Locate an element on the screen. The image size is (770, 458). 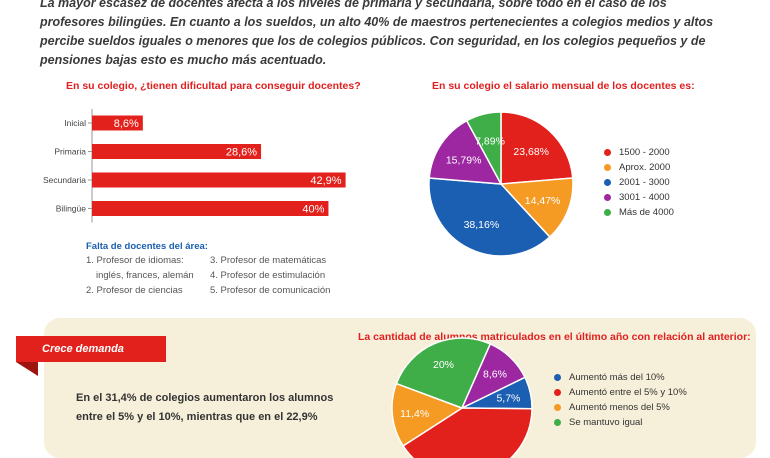
pie-value-label: 5,7% is located at coordinates (508, 399).